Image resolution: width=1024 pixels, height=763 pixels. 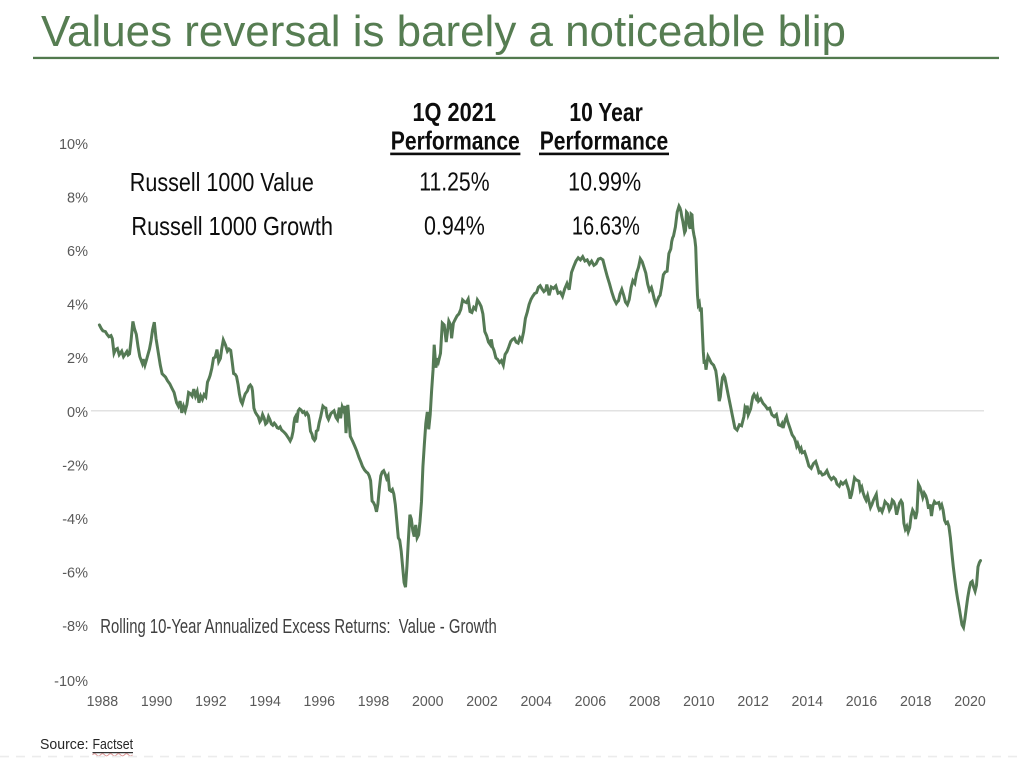 What do you see at coordinates (77, 306) in the screenshot?
I see `svg-text: 4%` at bounding box center [77, 306].